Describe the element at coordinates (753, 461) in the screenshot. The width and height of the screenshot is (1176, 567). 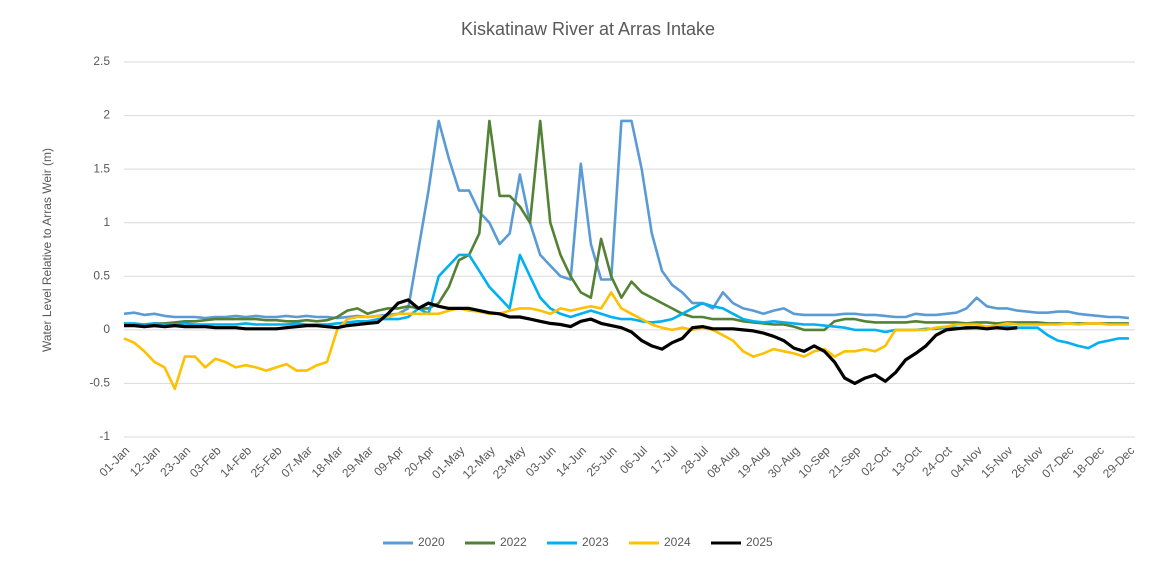
I see `x-tick-label: 19-Aug` at that location.